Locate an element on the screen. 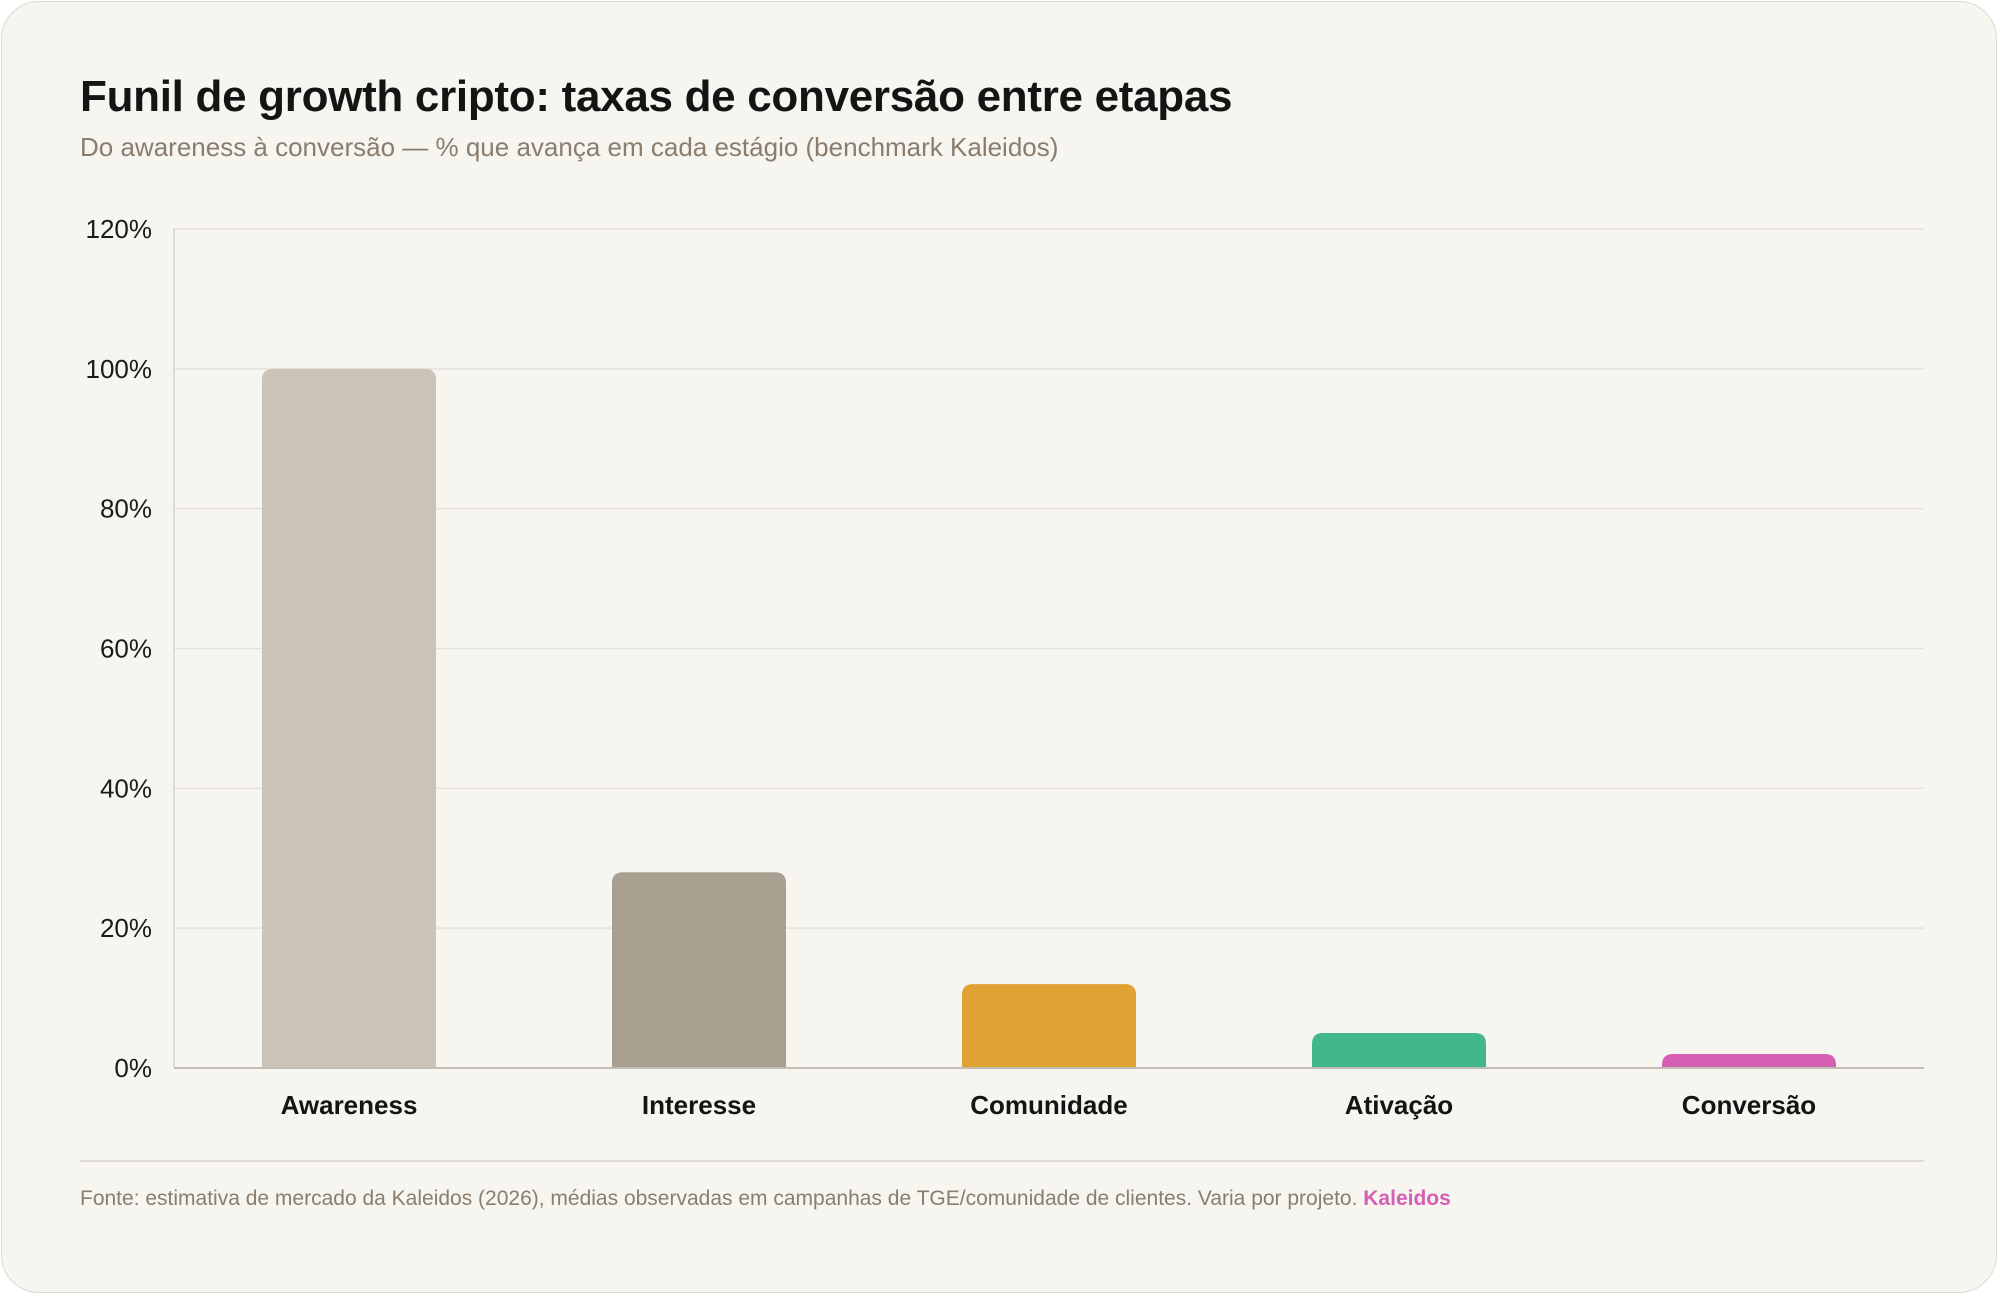 Image resolution: width=2000 pixels, height=1296 pixels. footer-divider is located at coordinates (1002, 1161).